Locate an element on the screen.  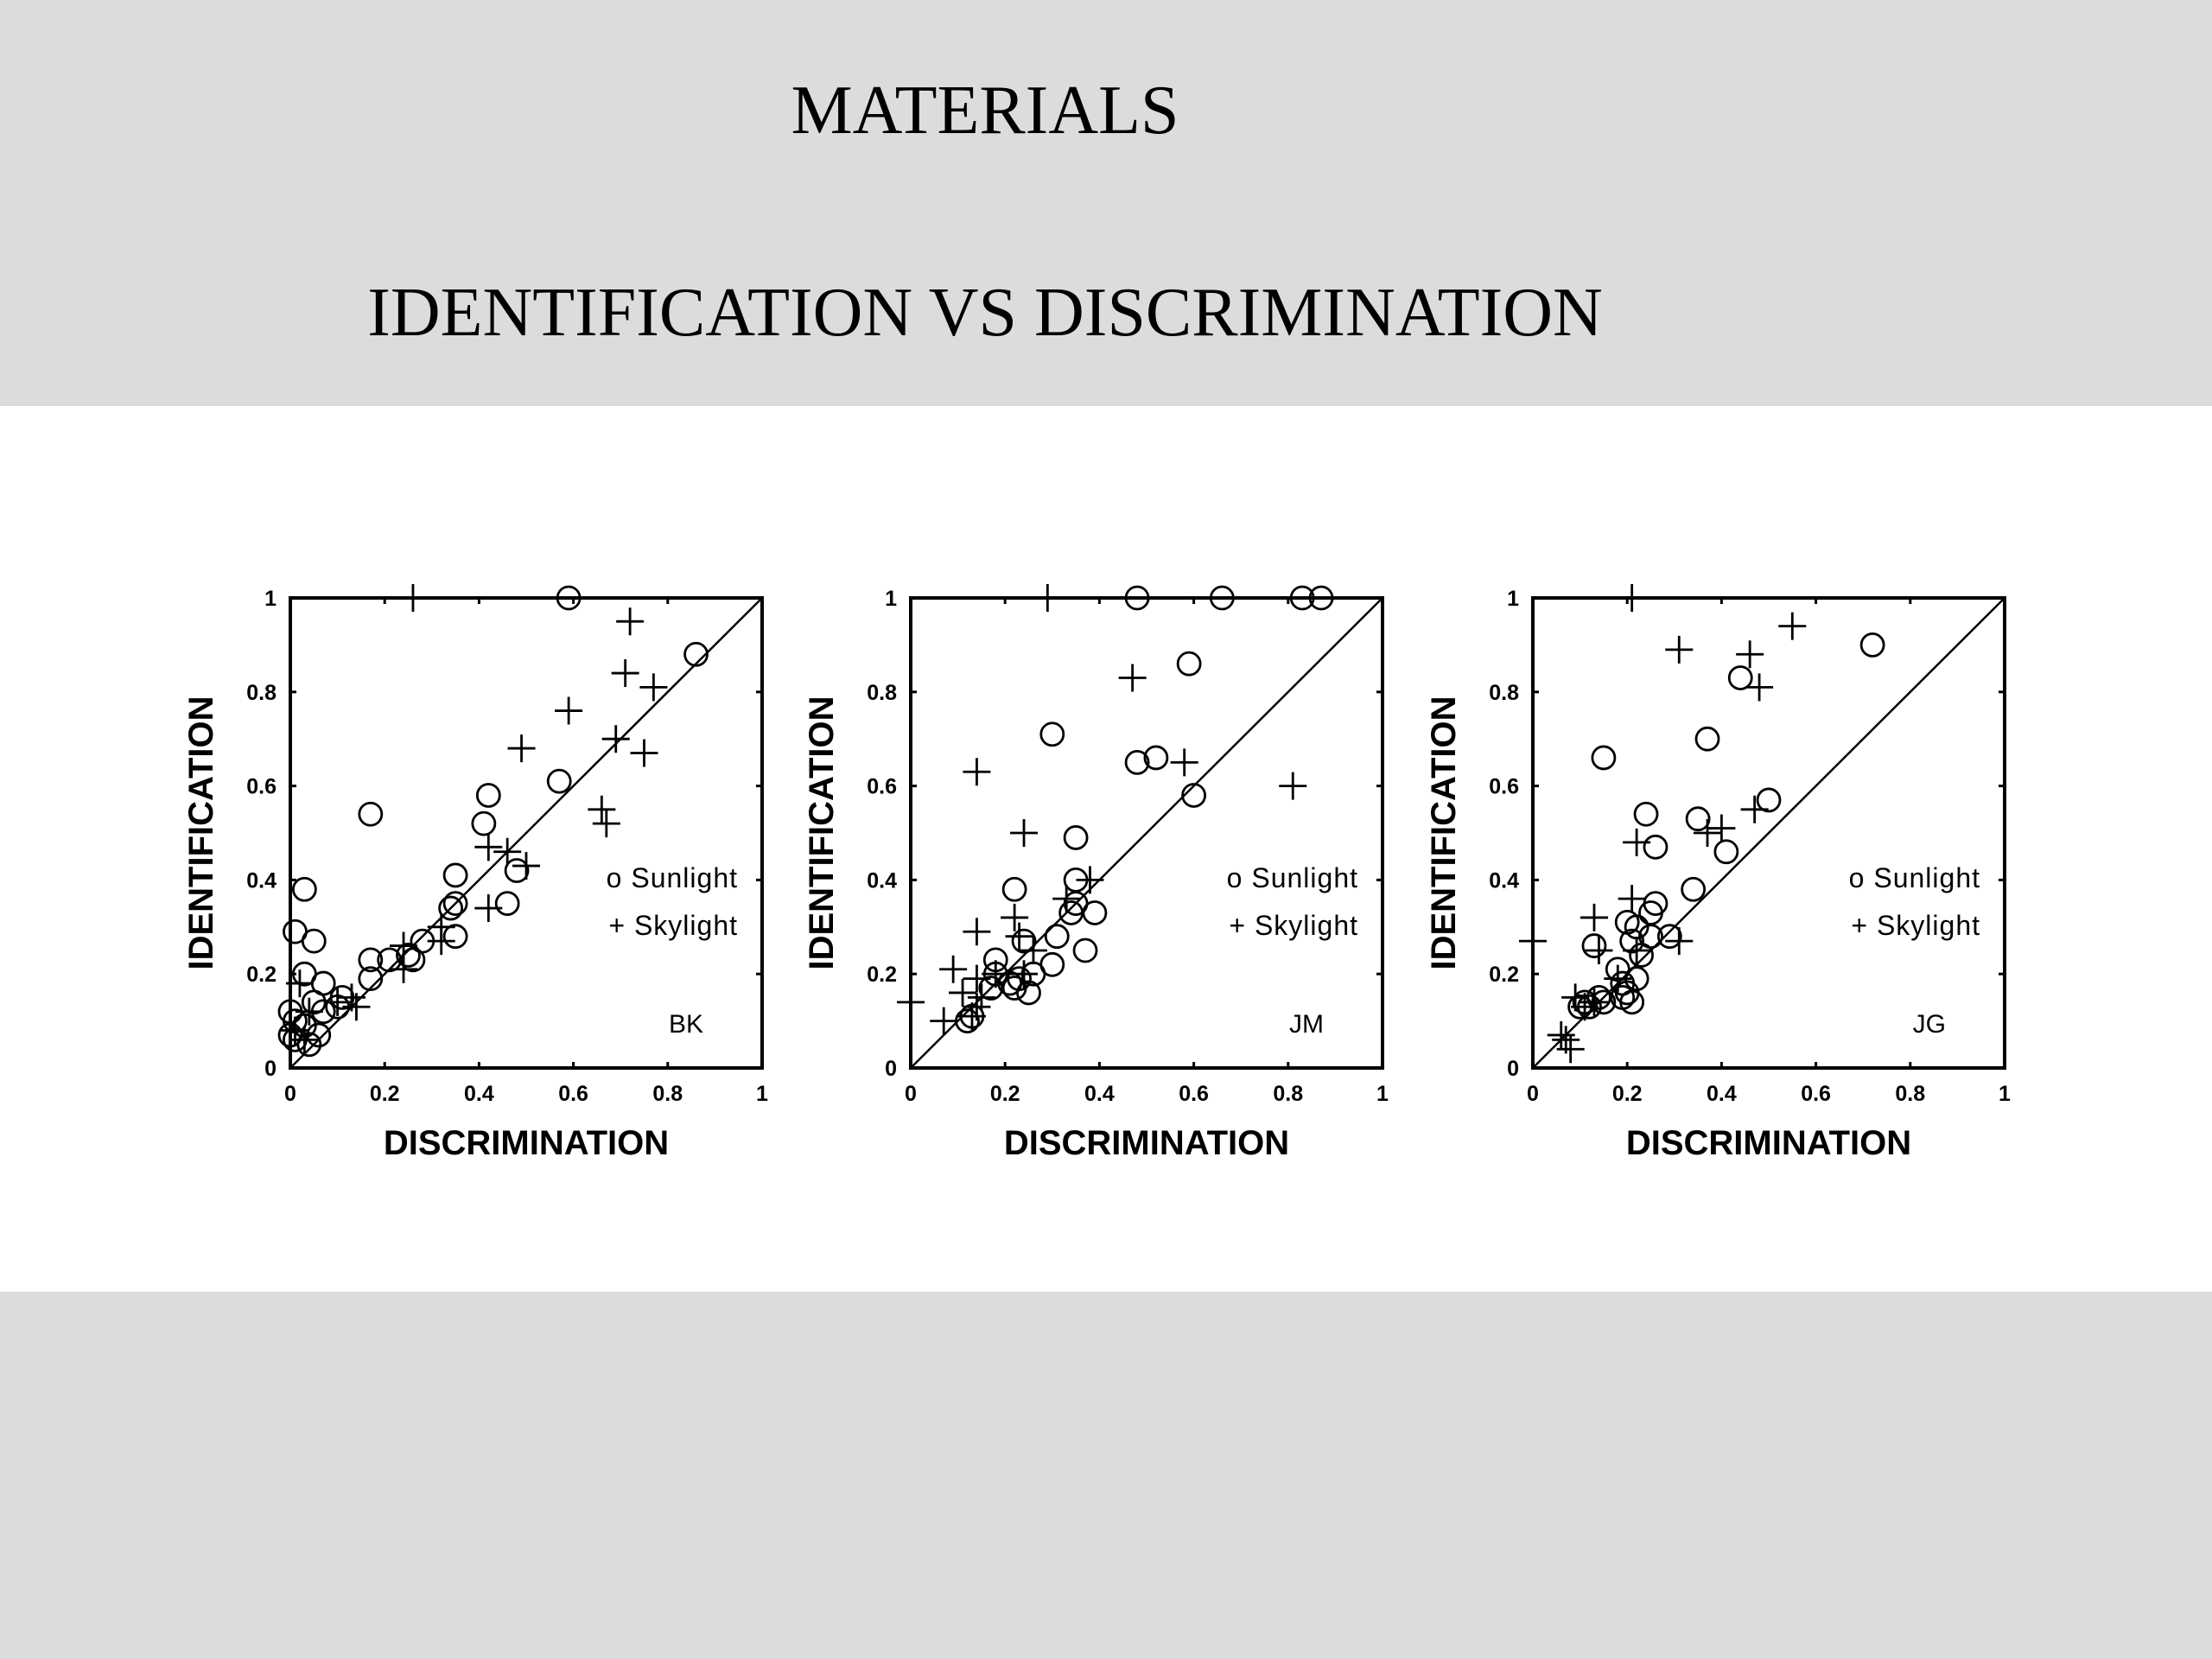
x-tick-label: 0.2 is located at coordinates (1627, 1094).